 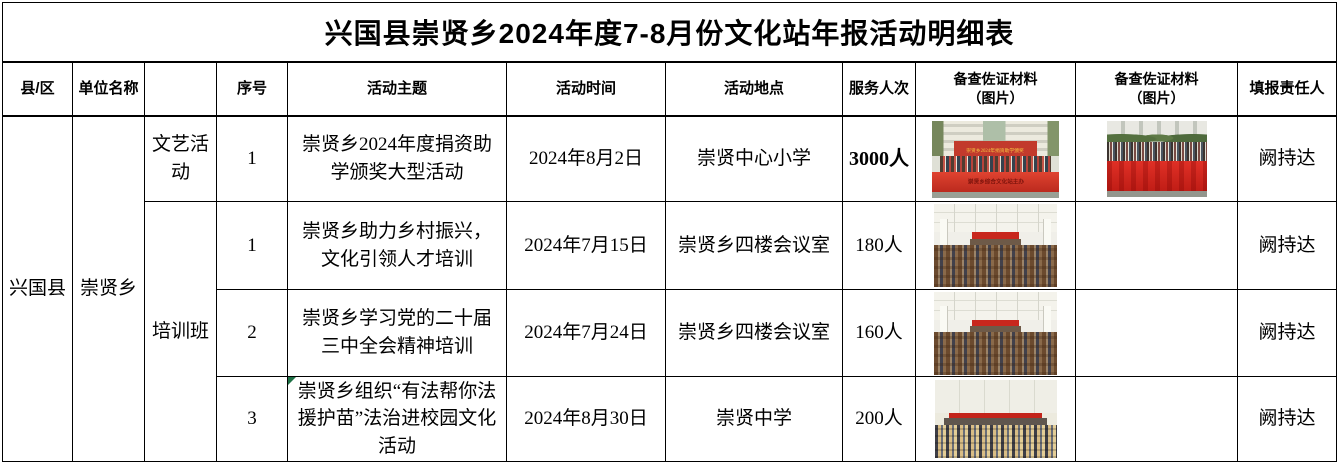 What do you see at coordinates (586, 89) in the screenshot?
I see `col-header-time: 活动时间` at bounding box center [586, 89].